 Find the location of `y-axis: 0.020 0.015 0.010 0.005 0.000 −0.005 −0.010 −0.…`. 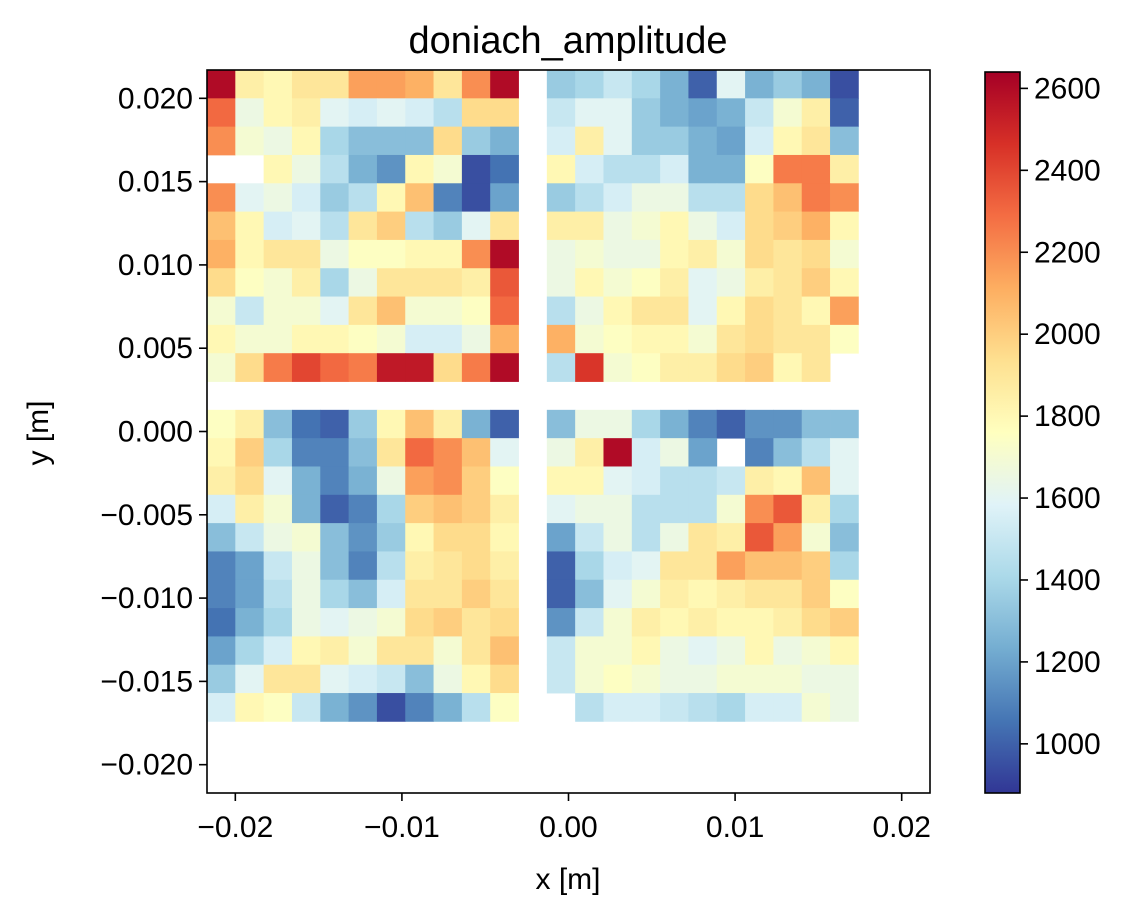

y-axis: 0.020 0.015 0.010 0.005 0.000 −0.005 −0.010 −0.… is located at coordinates (153, 432).